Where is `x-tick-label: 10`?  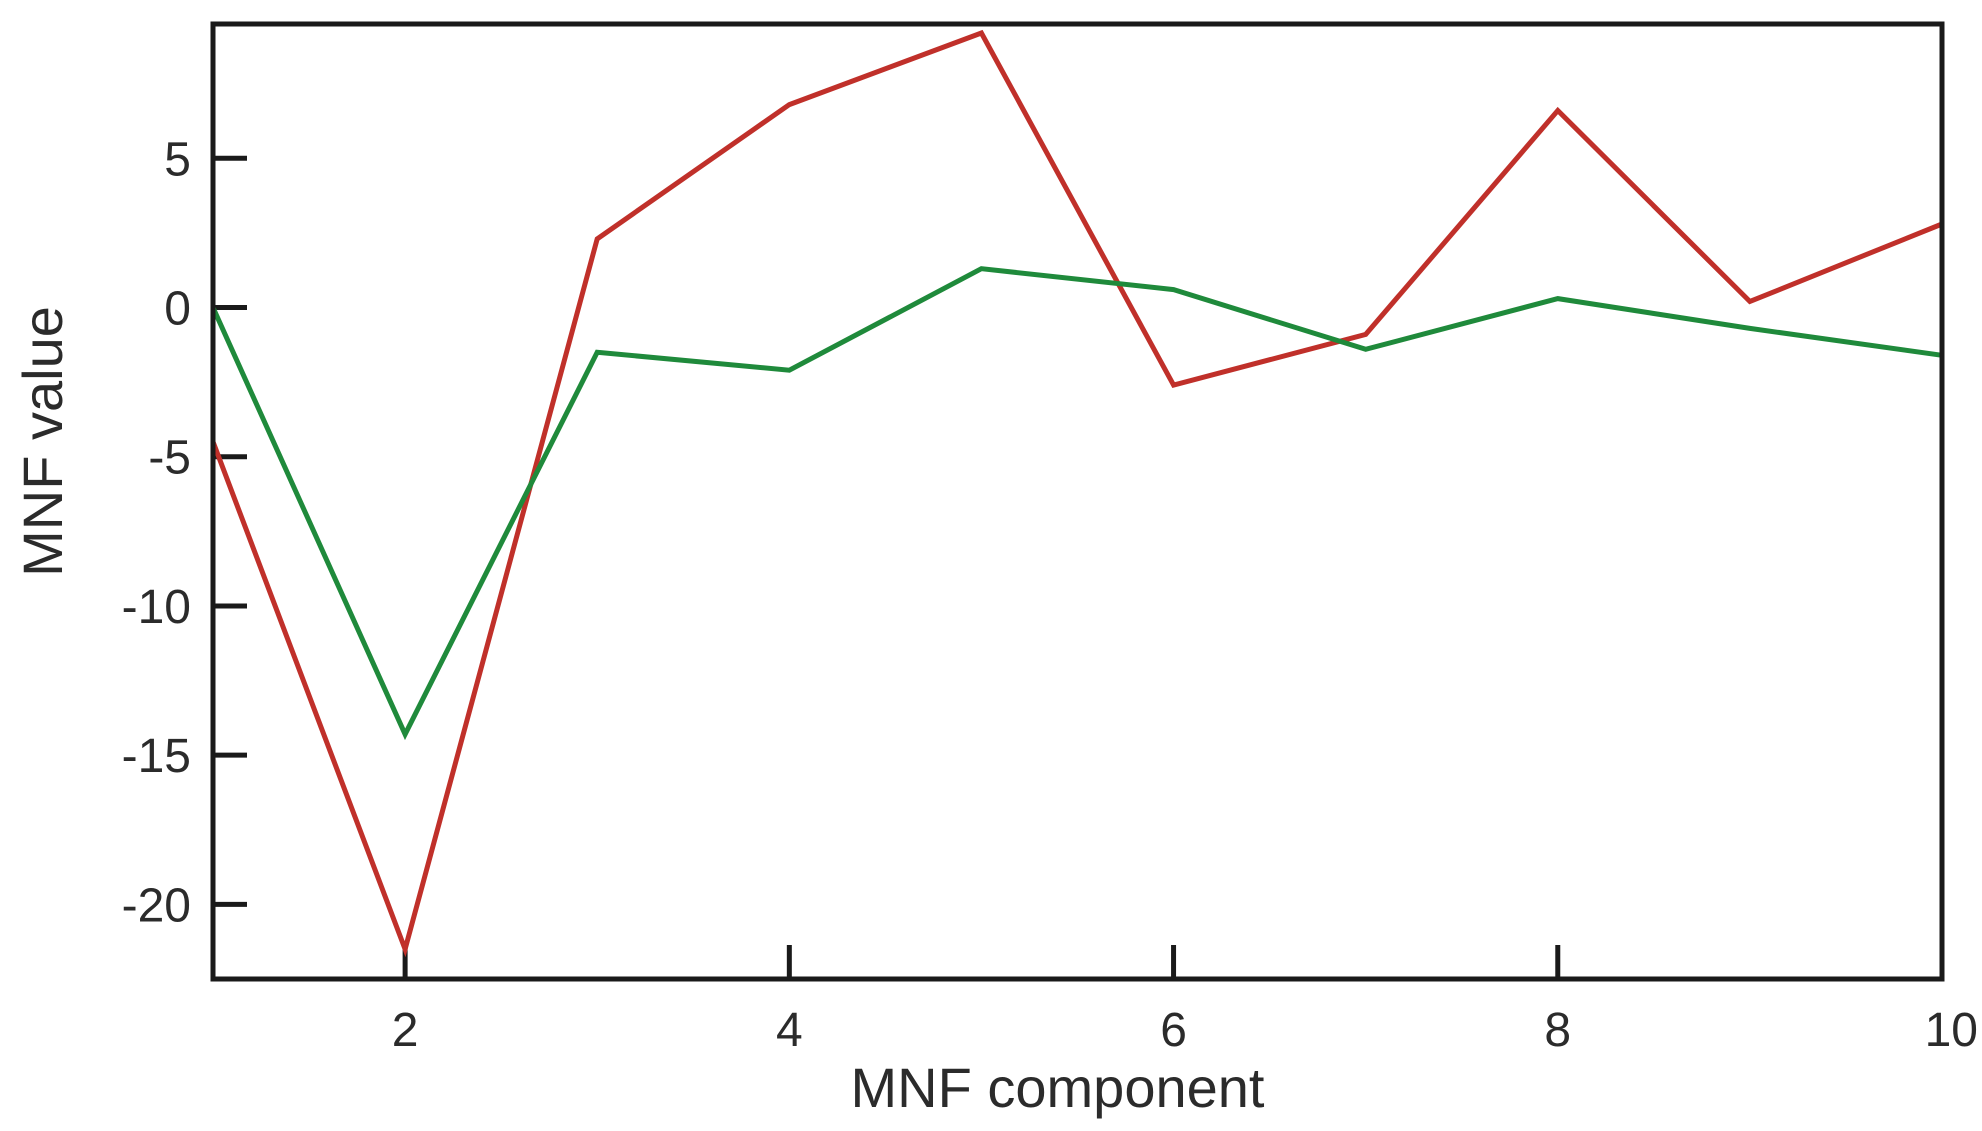 x-tick-label: 10 is located at coordinates (1951, 1030).